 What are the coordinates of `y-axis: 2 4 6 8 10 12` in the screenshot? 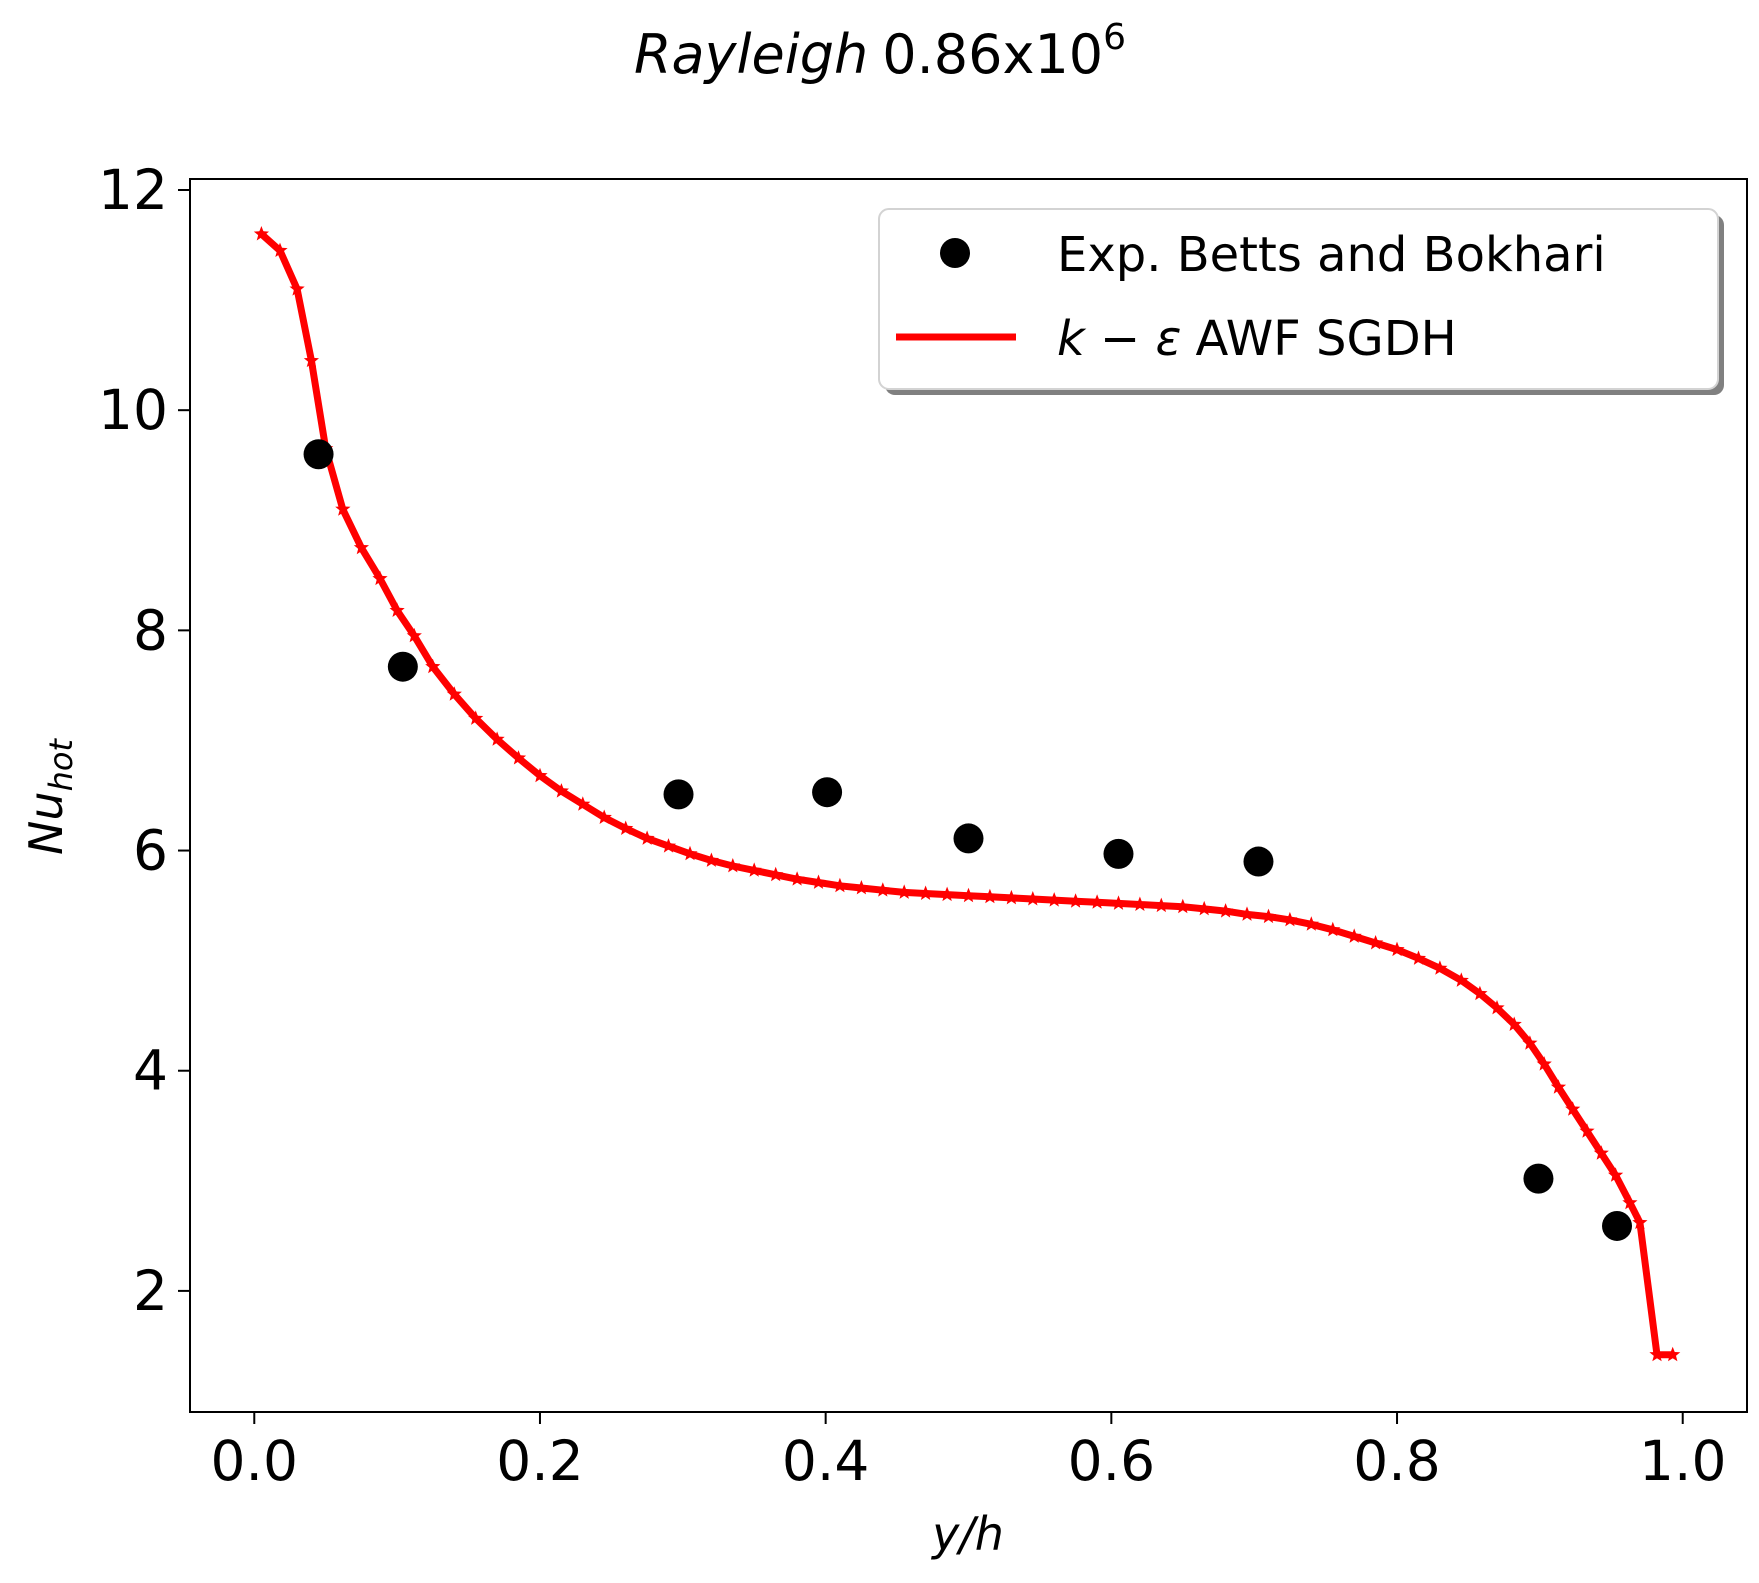 It's located at (144, 740).